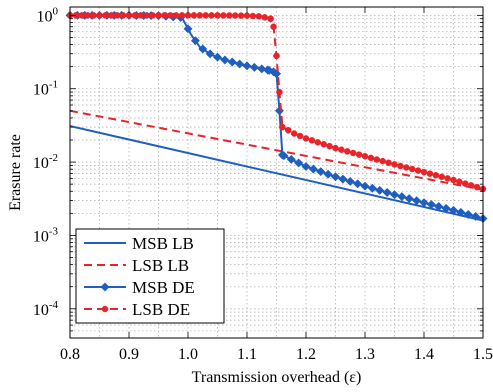  What do you see at coordinates (188, 354) in the screenshot?
I see `x-tick-label: 1.0` at bounding box center [188, 354].